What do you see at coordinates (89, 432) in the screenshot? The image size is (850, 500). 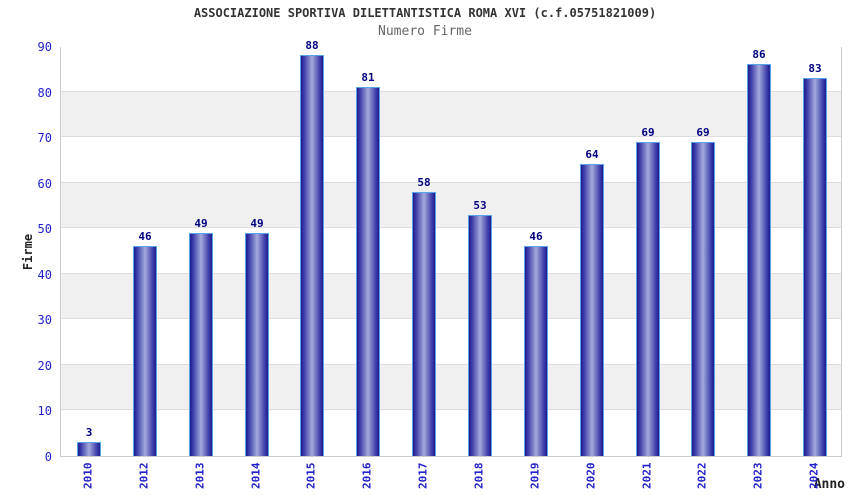 I see `bar-value-label: 3` at bounding box center [89, 432].